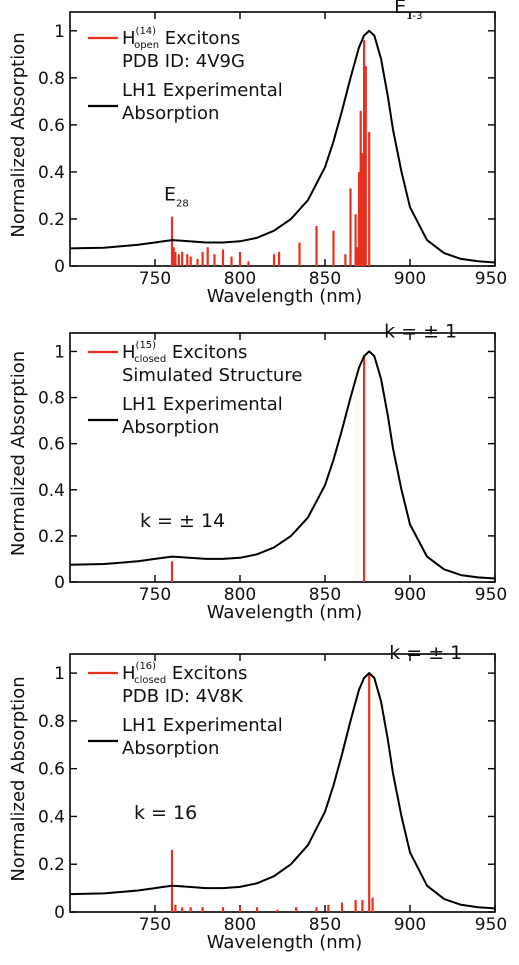  I want to click on peak-annotation: E28, so click(176, 196).